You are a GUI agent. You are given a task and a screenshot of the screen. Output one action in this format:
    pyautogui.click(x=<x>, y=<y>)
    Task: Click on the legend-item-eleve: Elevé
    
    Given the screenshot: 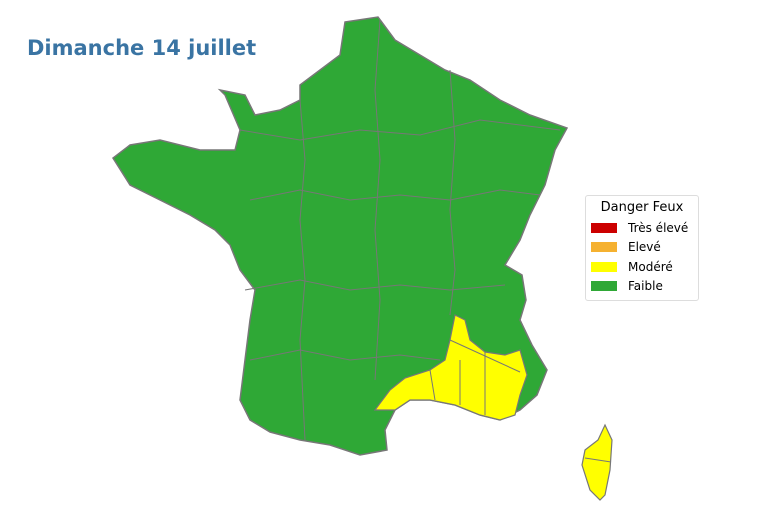 What is the action you would take?
    pyautogui.click(x=642, y=248)
    